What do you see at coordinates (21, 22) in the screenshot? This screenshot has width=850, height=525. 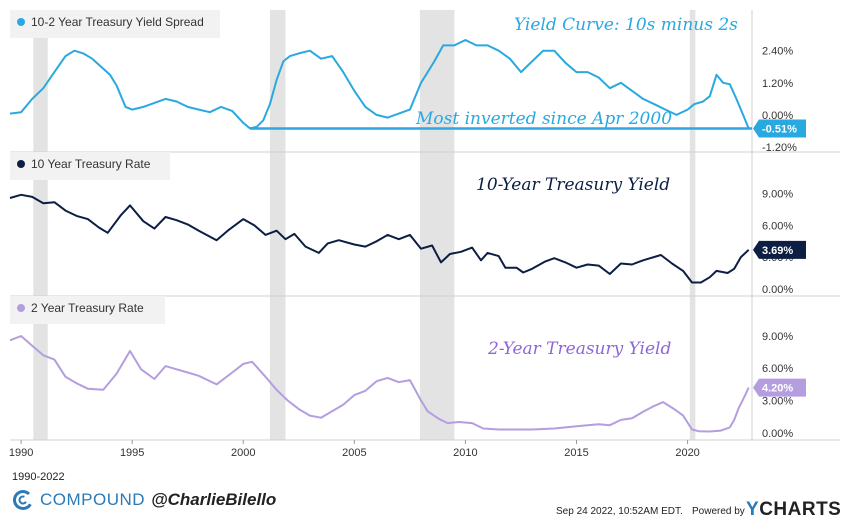 I see `spread-legend-dot-icon` at bounding box center [21, 22].